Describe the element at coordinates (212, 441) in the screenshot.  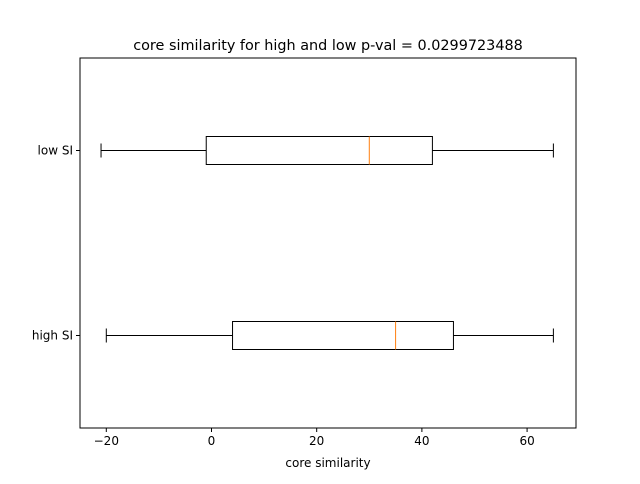
I see `x-tick-label: 0` at that location.